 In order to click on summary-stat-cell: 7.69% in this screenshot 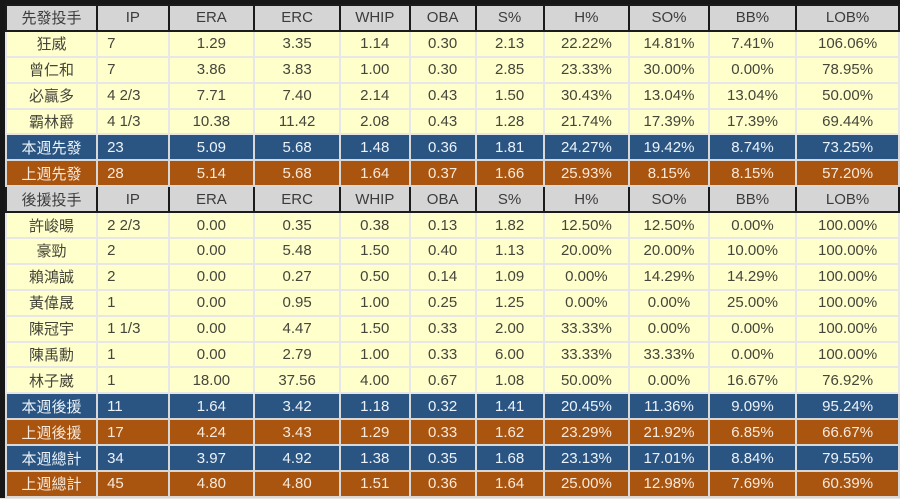, I will do `click(752, 484)`.